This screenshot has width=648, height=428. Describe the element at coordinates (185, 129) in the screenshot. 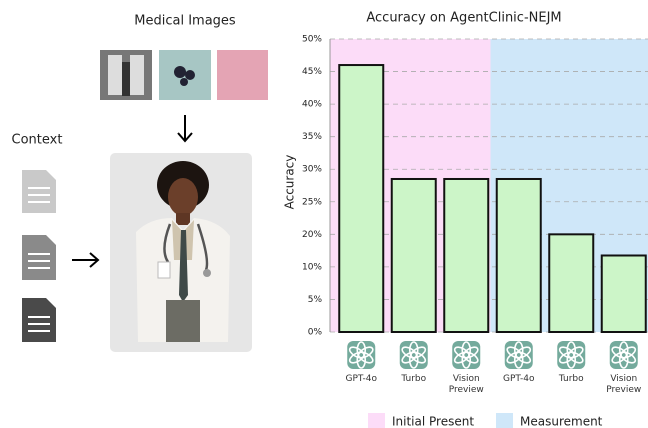

I see `arrow-down` at that location.